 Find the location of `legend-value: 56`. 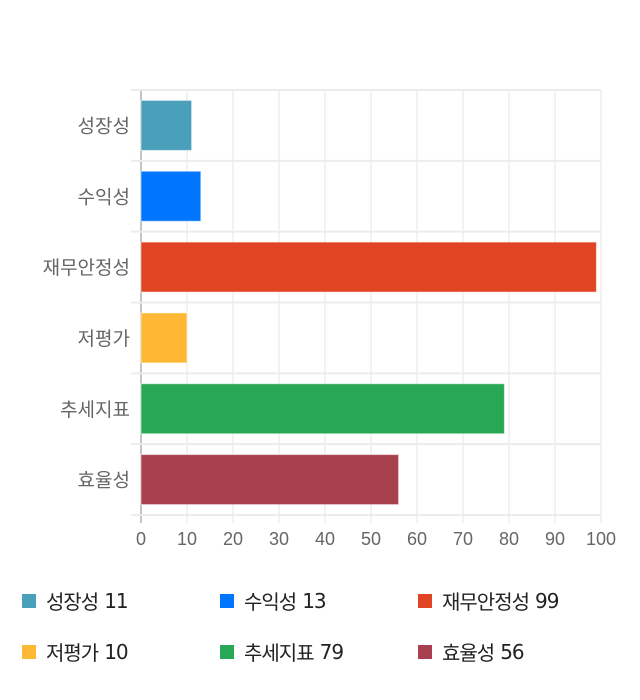

legend-value: 56 is located at coordinates (512, 651).